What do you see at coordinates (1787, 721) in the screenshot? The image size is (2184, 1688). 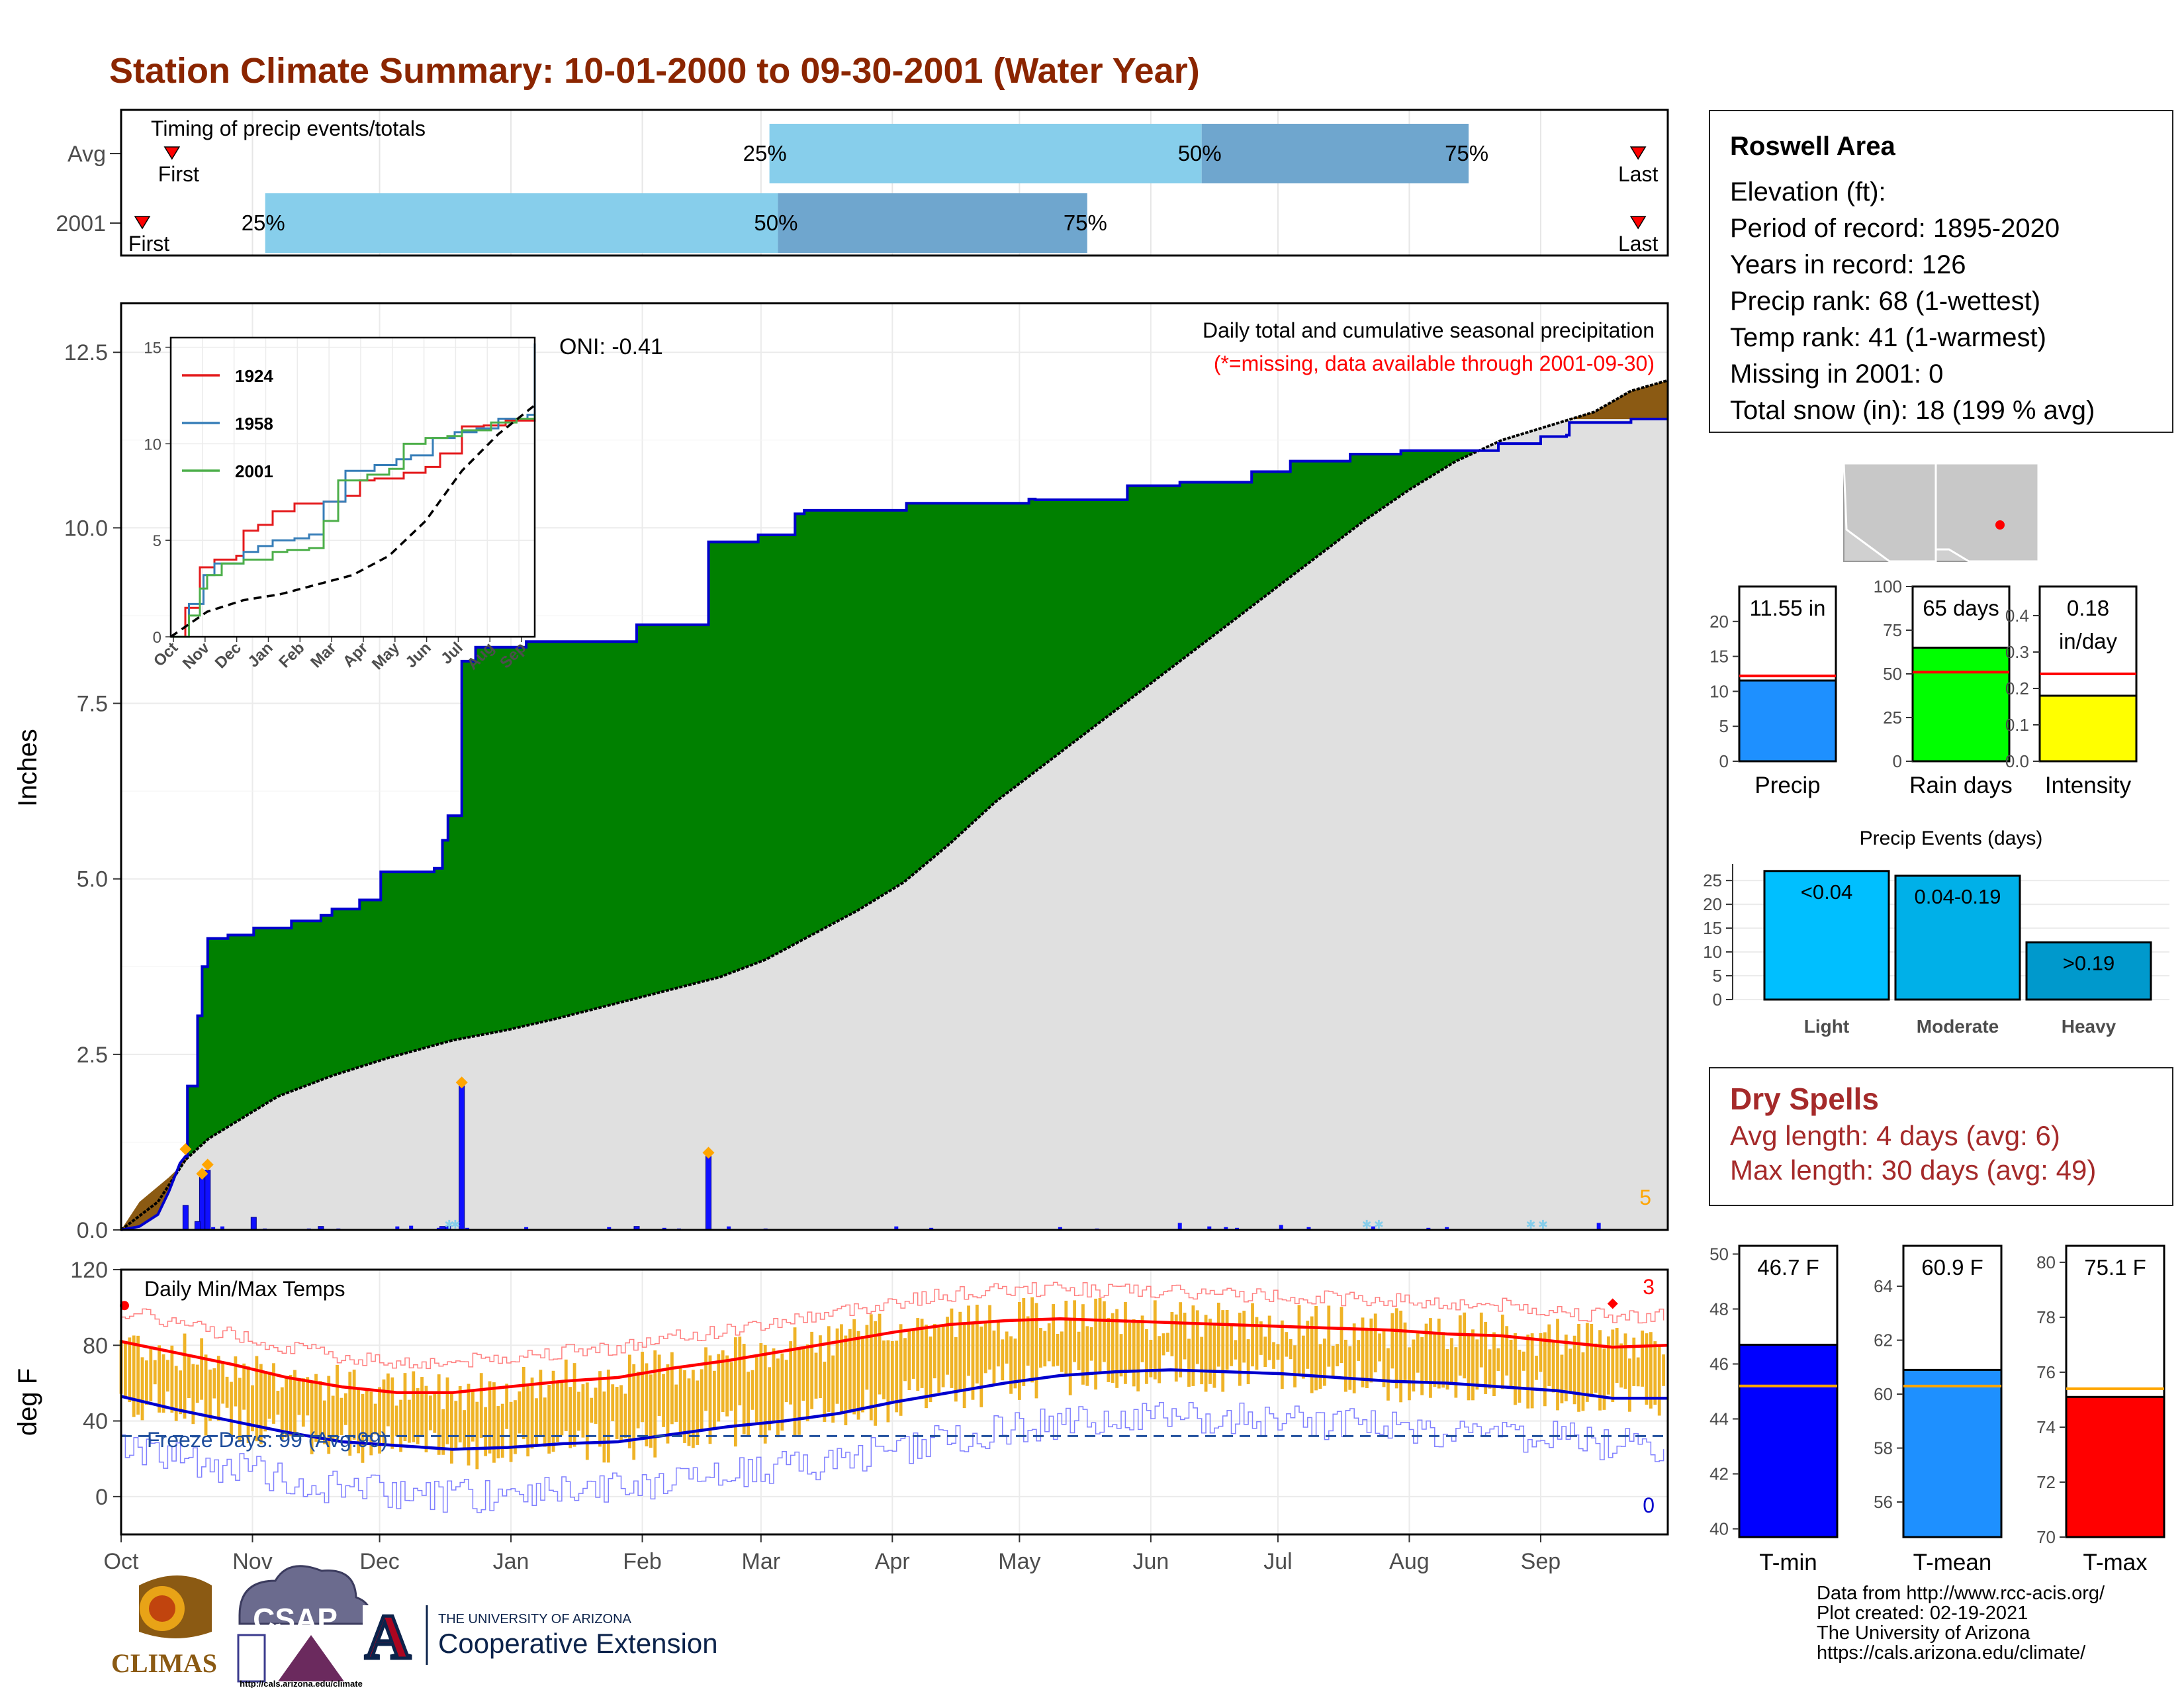 I see `summary-bar-precip` at bounding box center [1787, 721].